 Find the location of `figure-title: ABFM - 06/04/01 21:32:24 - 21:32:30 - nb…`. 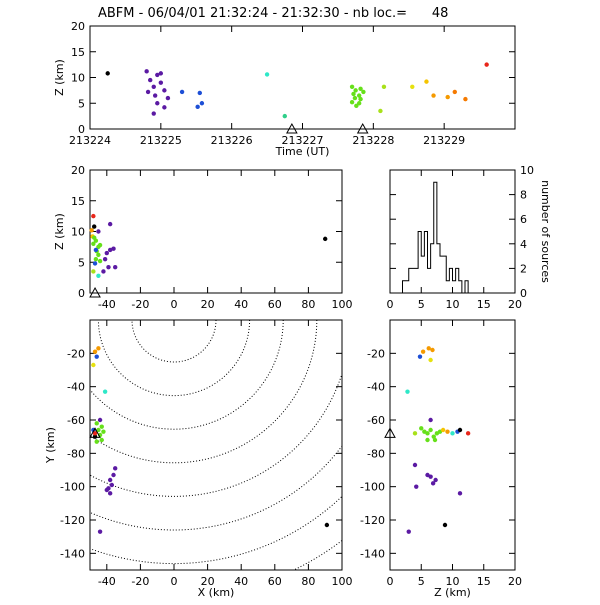

figure-title: ABFM - 06/04/01 21:32:24 - 21:32:30 - nb… is located at coordinates (273, 13).